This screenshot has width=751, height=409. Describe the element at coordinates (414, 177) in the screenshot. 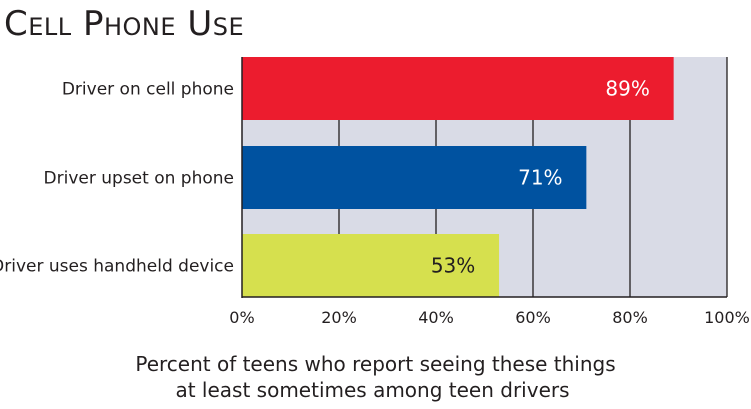

I see `bar-driver-upset-on-phone` at that location.